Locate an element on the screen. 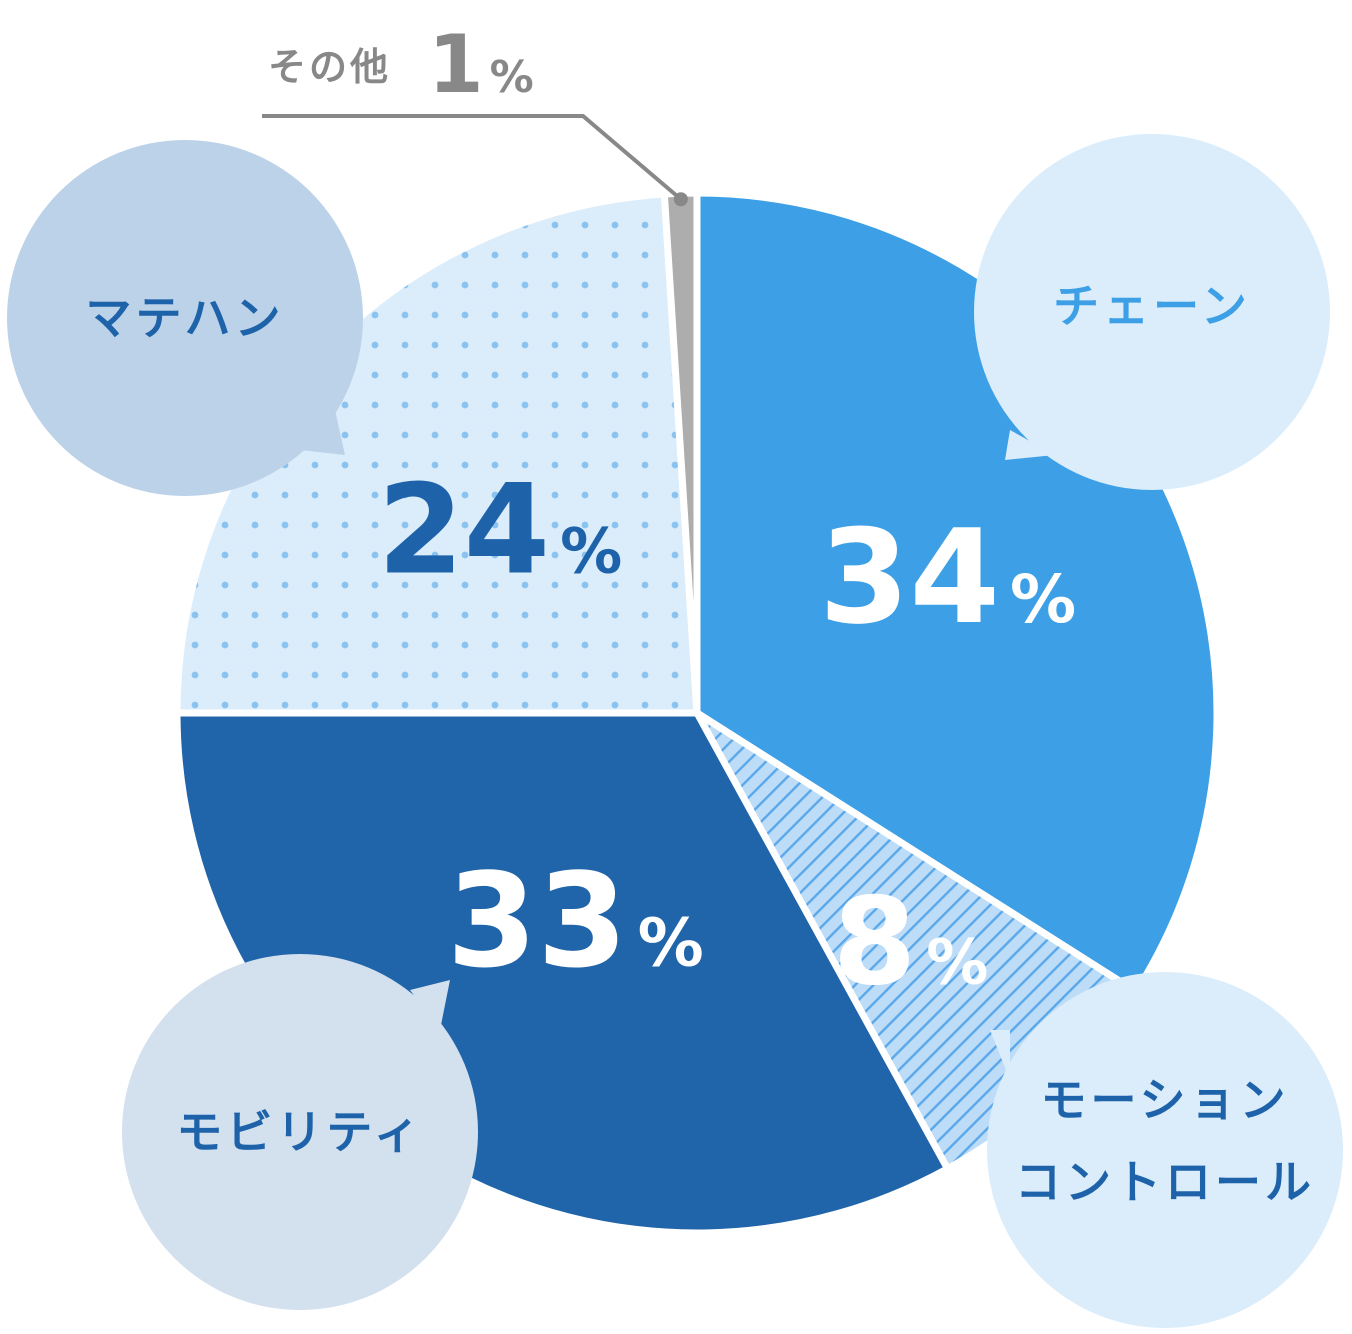 The height and width of the screenshot is (1334, 1352). bubble-label: モーション is located at coordinates (1164, 1100).